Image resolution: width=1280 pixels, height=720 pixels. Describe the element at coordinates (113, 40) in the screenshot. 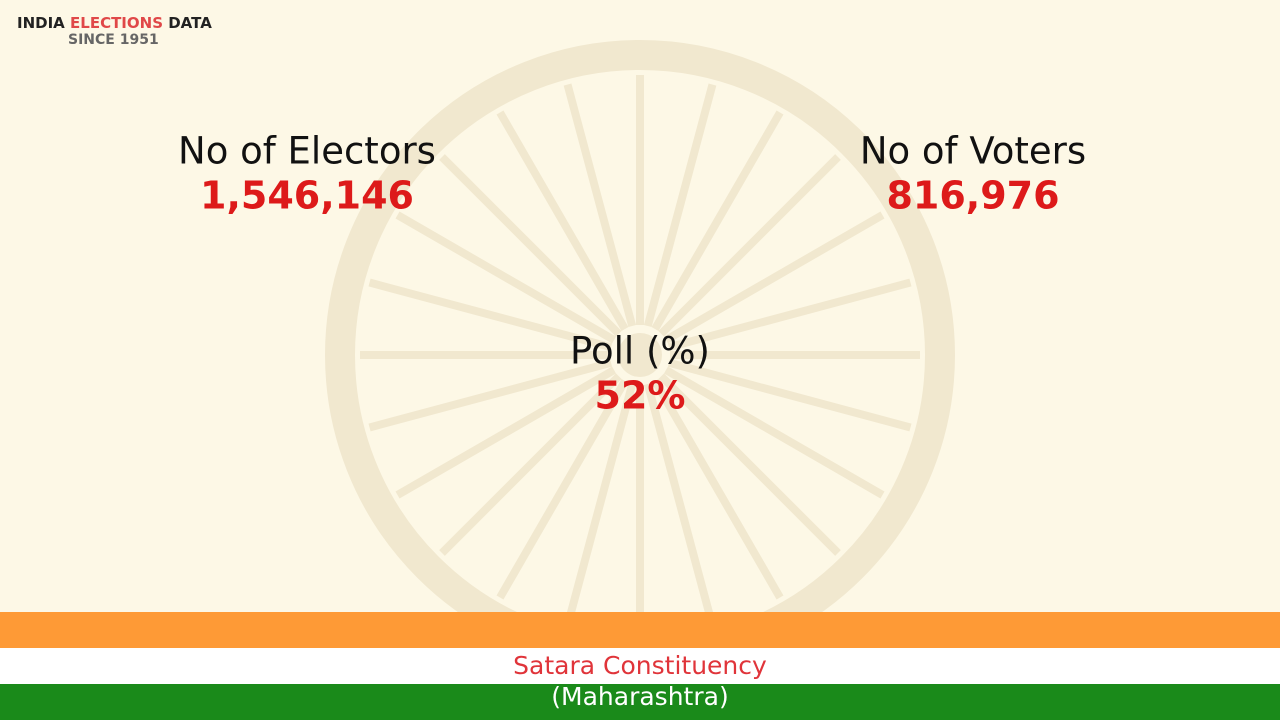

I see `logo-since: SINCE 1951` at that location.